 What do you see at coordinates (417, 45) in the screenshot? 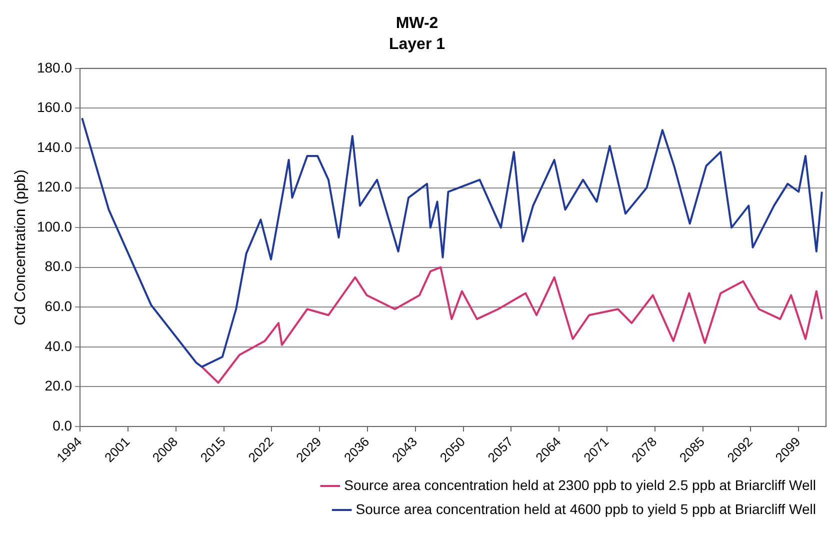
I see `chart-subtitle: Layer 1` at bounding box center [417, 45].